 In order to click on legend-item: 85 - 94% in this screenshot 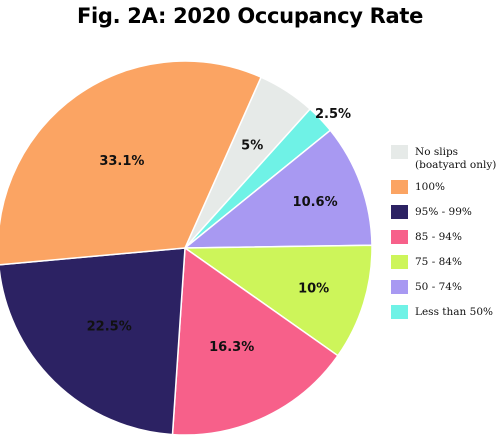, I will do `click(445, 237)`.